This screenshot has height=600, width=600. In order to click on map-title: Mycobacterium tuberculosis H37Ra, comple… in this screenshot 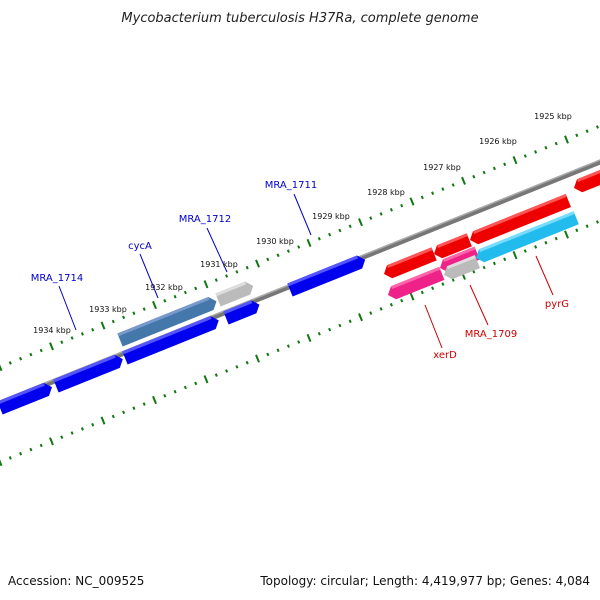, I will do `click(299, 18)`.